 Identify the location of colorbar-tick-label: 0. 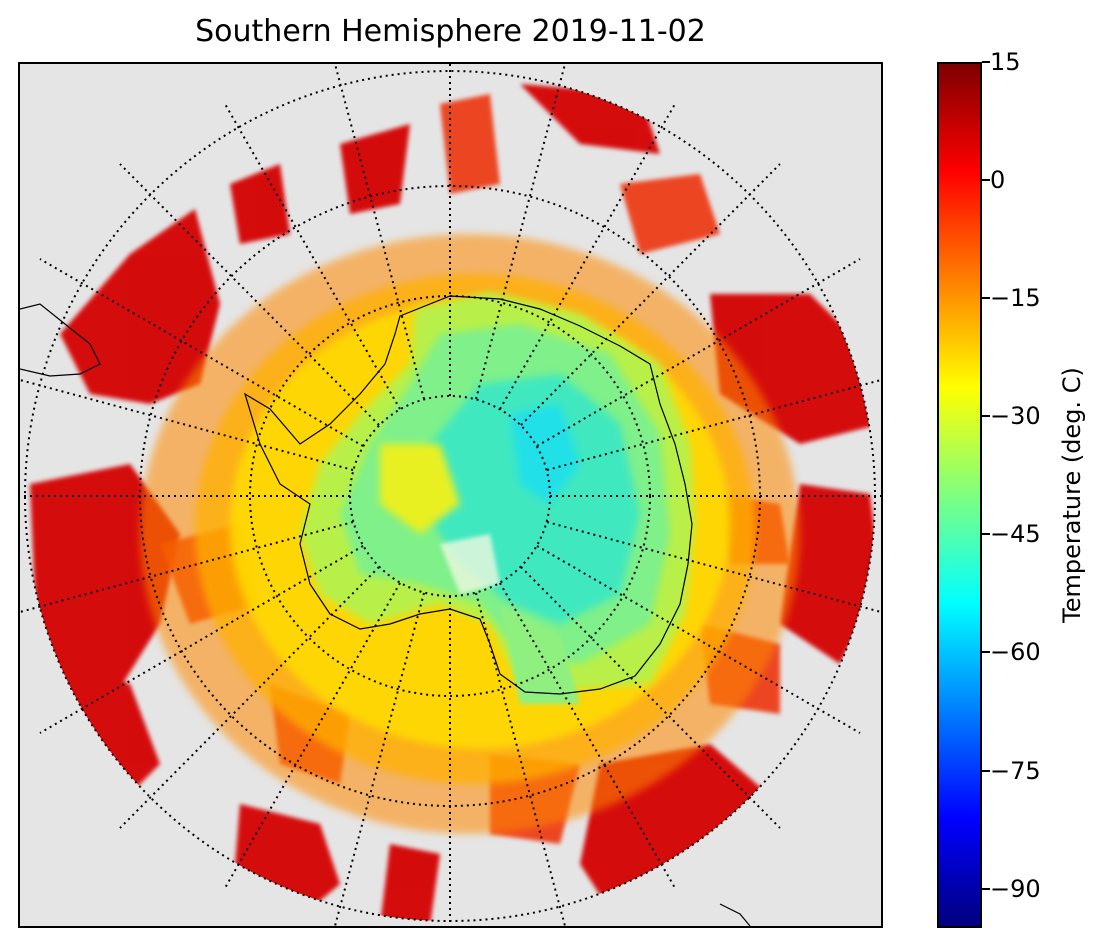
(998, 180).